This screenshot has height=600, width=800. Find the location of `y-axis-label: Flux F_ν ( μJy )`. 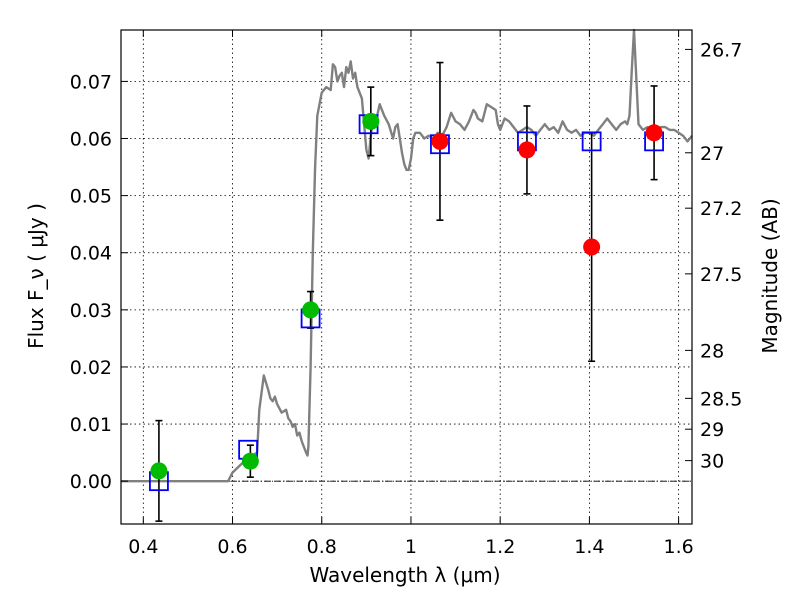

y-axis-label: Flux F_ν ( μJy ) is located at coordinates (36, 276).